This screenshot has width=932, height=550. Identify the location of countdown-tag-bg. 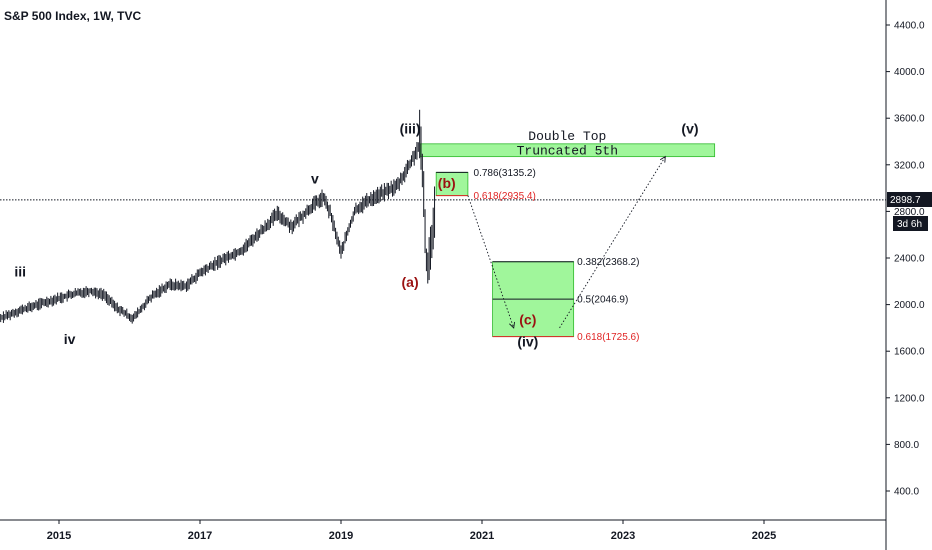
(910, 223).